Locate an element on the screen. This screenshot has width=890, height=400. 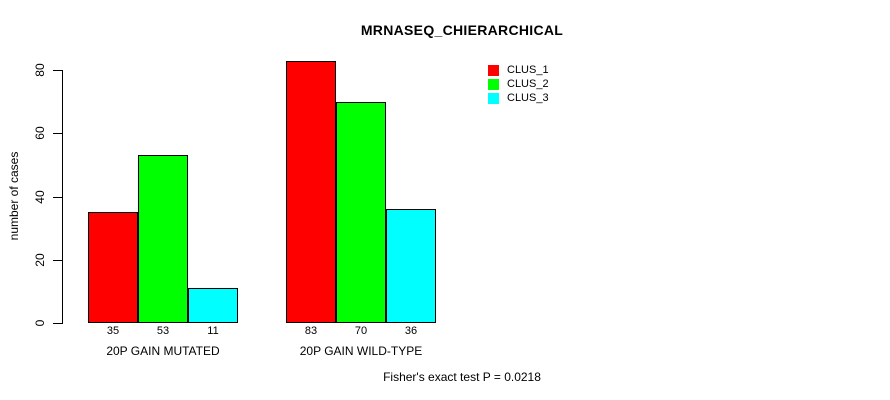
y-axis-tick-label: 60 is located at coordinates (40, 133).